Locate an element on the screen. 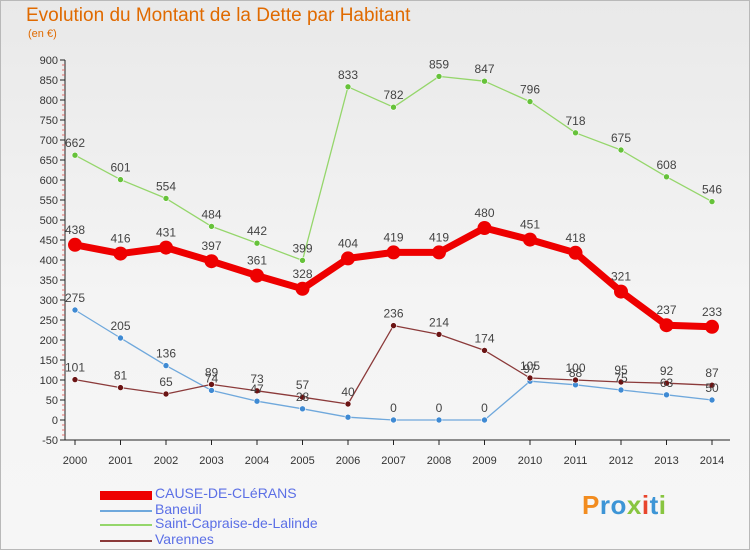 The width and height of the screenshot is (750, 550). data-label: 214 is located at coordinates (439, 322).